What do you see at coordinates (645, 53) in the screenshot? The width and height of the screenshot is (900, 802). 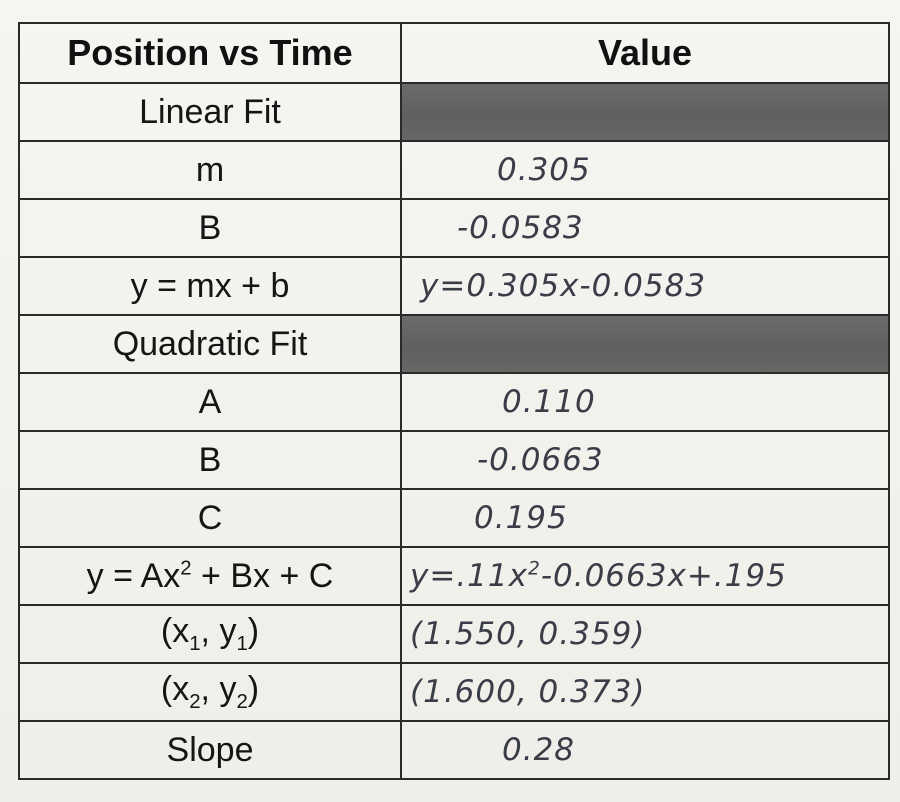 I see `header-value: Value` at bounding box center [645, 53].